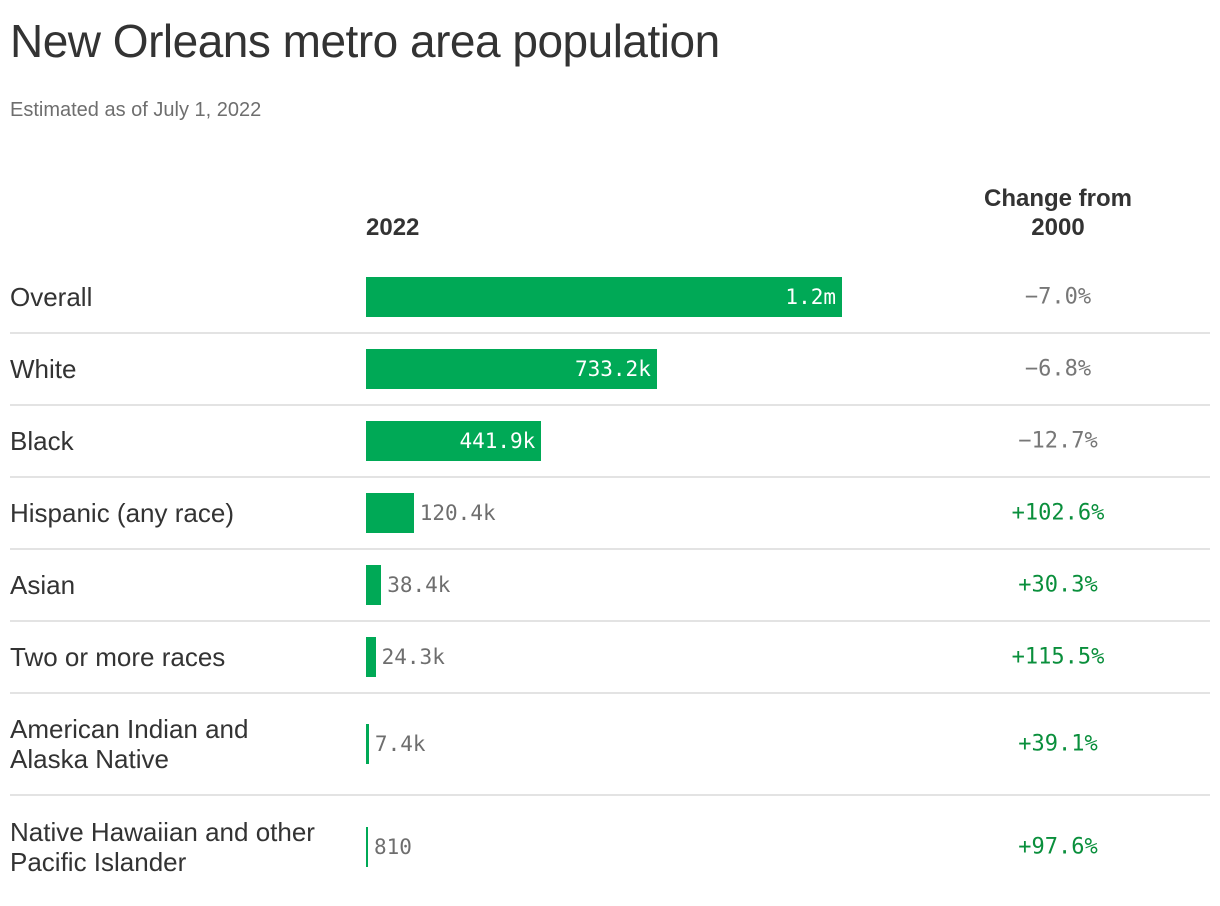  What do you see at coordinates (1058, 657) in the screenshot?
I see `change-value: +115.5%` at bounding box center [1058, 657].